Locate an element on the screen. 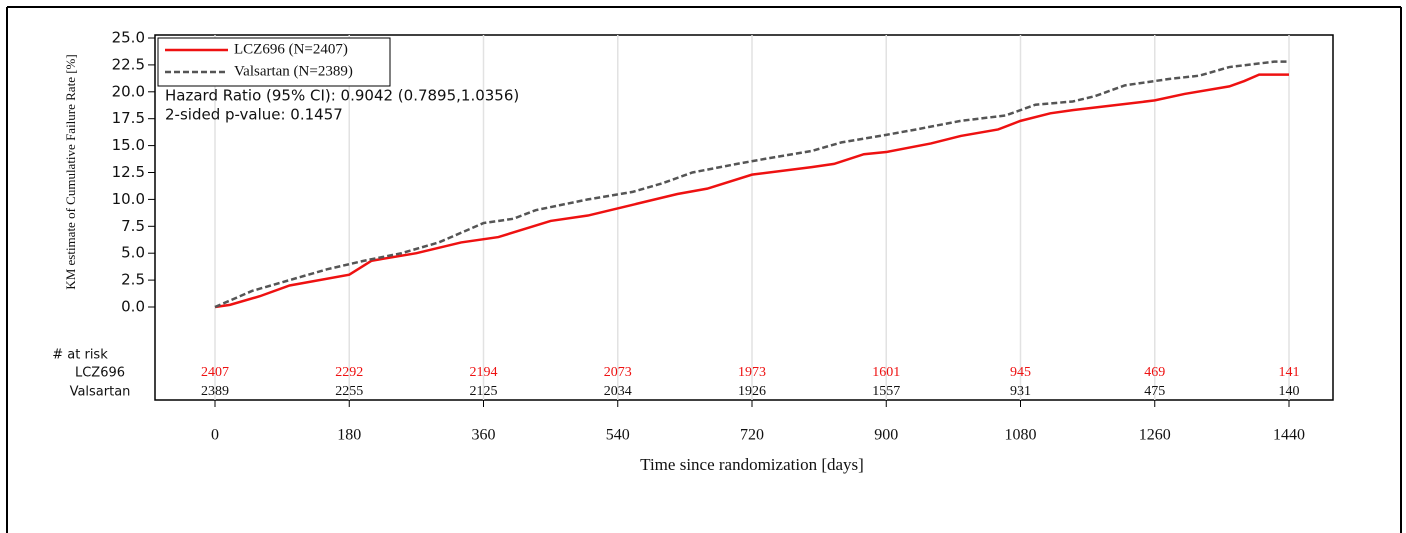 The width and height of the screenshot is (1406, 533). y-tick-label: 15.0 is located at coordinates (128, 145).